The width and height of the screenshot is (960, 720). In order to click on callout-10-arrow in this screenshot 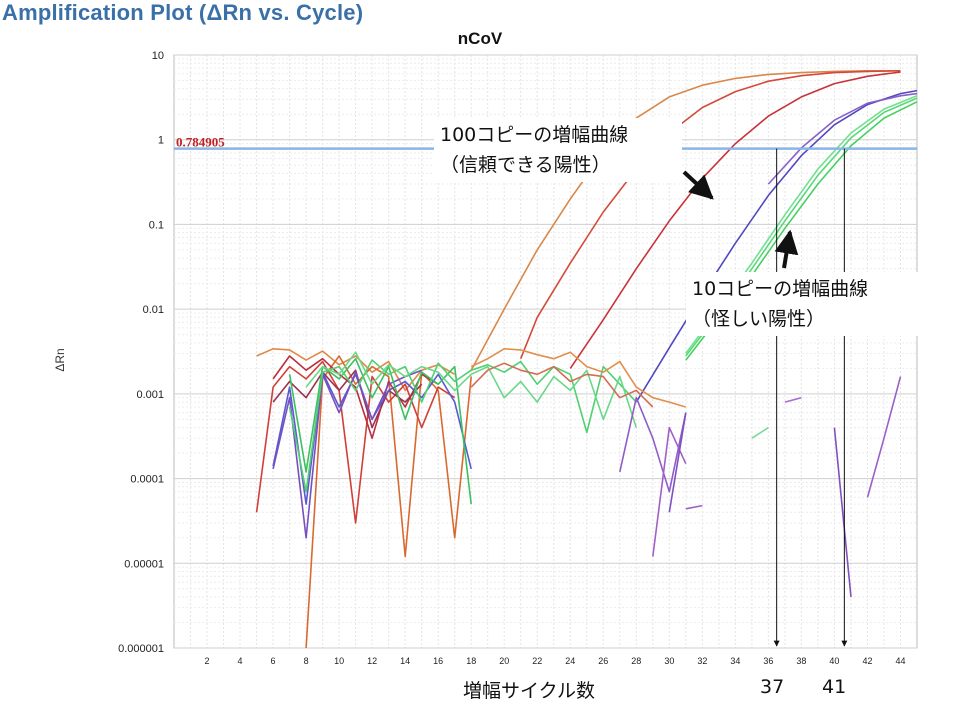, I will do `click(786, 249)`.